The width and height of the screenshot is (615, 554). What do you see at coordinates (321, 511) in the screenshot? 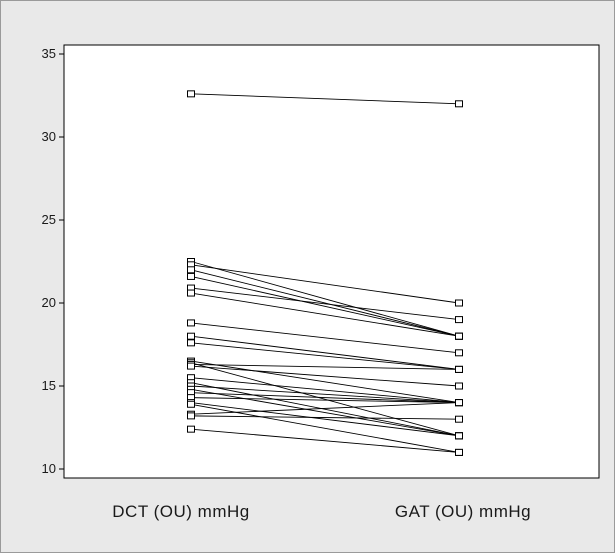
I see `x-axis-labels: DCT (OU) mmHg GAT (OU) mmHg` at bounding box center [321, 511].